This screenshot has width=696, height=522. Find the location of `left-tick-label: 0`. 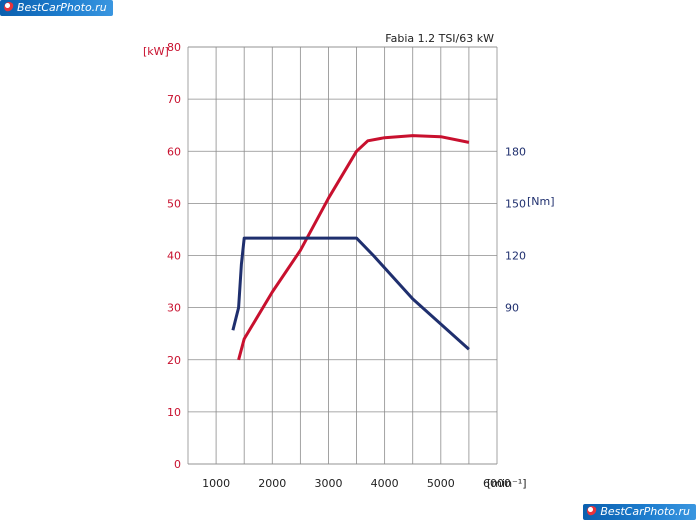

left-tick-label: 0 is located at coordinates (177, 464).